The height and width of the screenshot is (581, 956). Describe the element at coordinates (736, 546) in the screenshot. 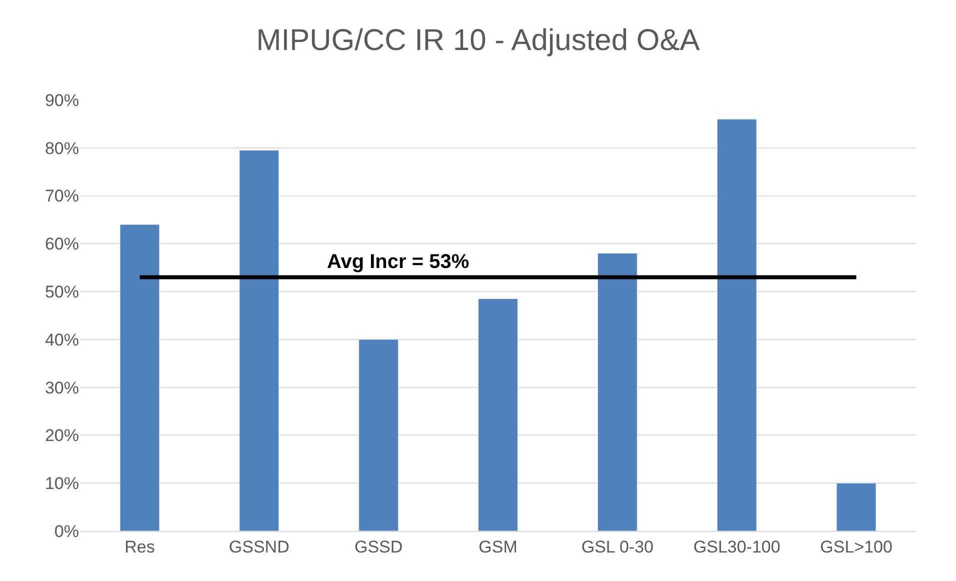

I see `x-tick-label: GSL30-100` at that location.